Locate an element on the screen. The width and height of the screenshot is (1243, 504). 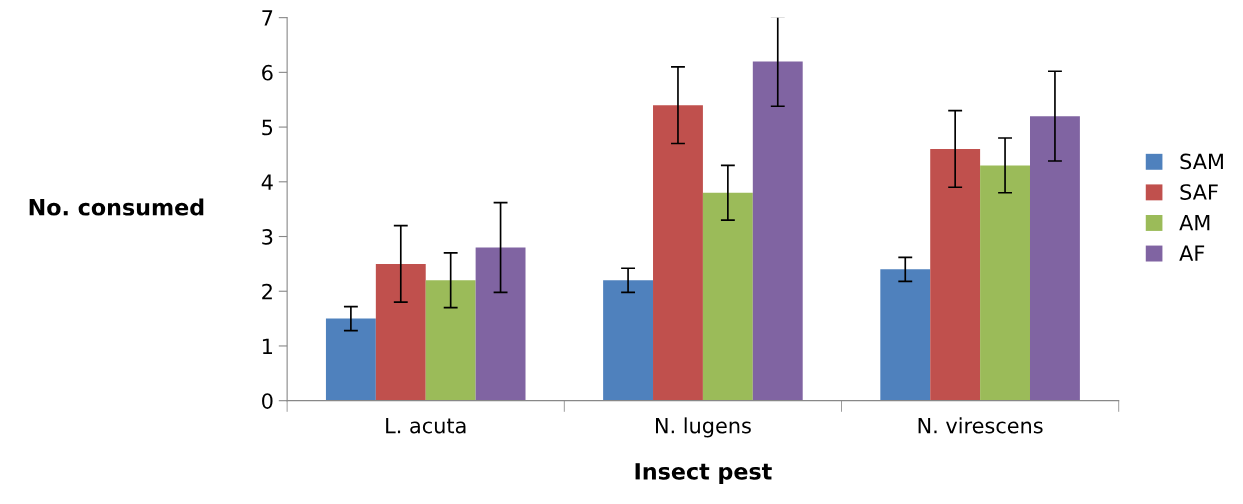
legend-label: SAM is located at coordinates (1201, 161).